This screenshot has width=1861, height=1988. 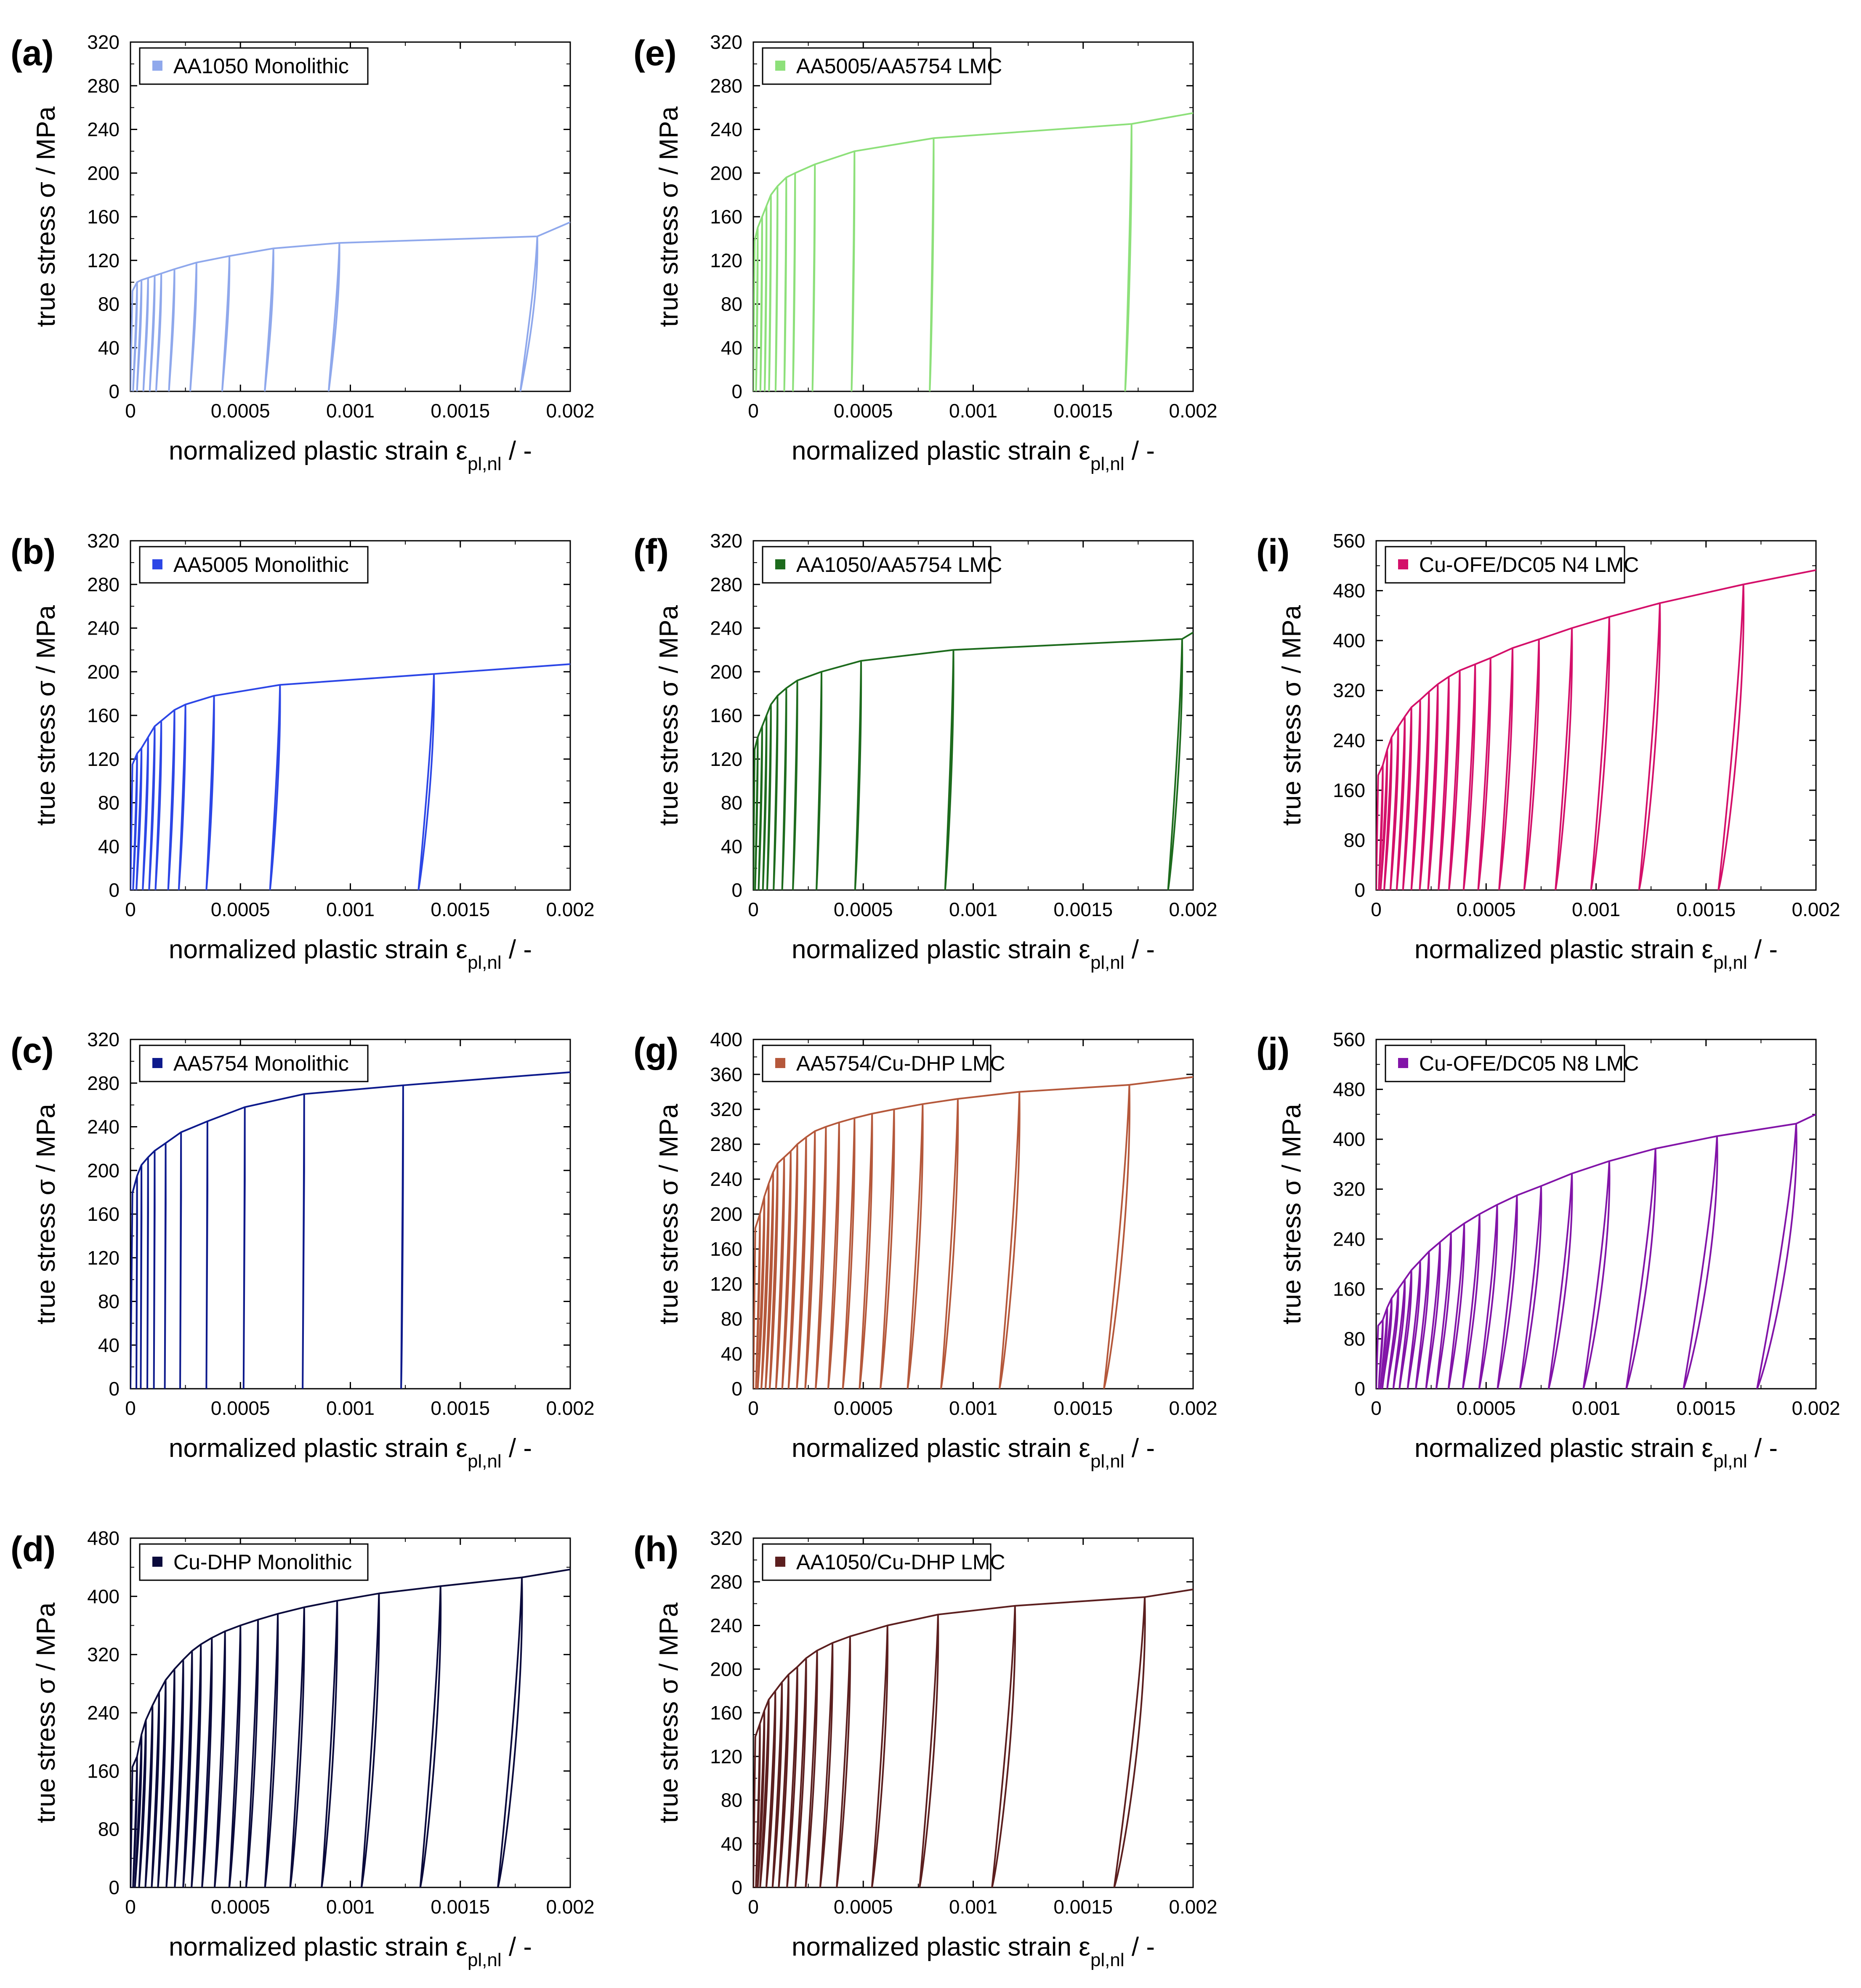 I want to click on panel-b-legend-box, so click(x=254, y=565).